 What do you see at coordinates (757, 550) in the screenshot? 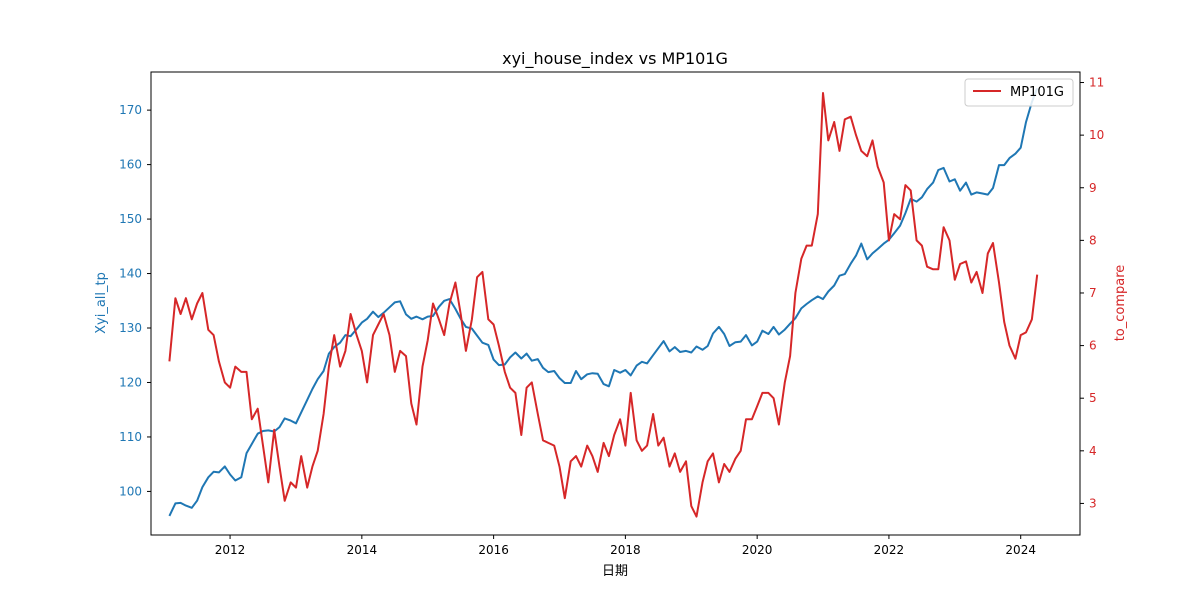
I see `x-tick-label: 2020` at bounding box center [757, 550].